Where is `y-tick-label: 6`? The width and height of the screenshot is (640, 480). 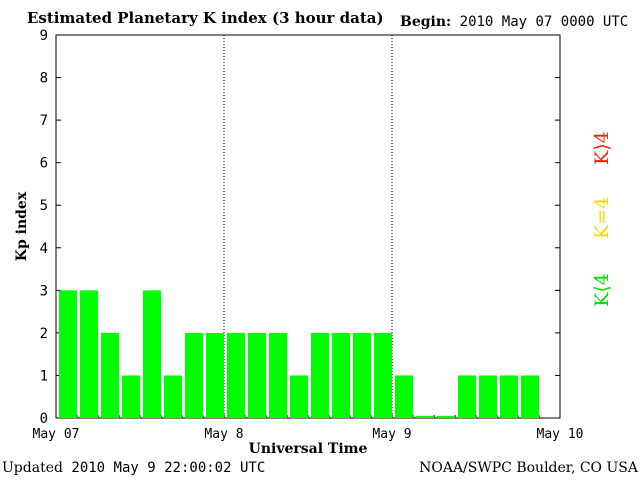
y-tick-label: 6 is located at coordinates (44, 164).